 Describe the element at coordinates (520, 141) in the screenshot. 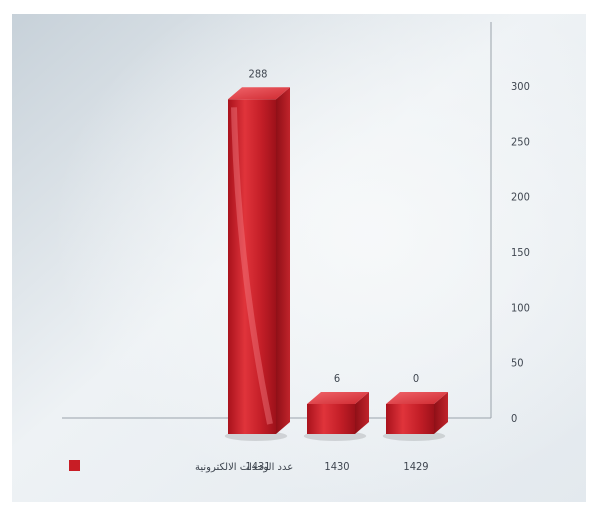

I see `y-tick-label: 250` at that location.